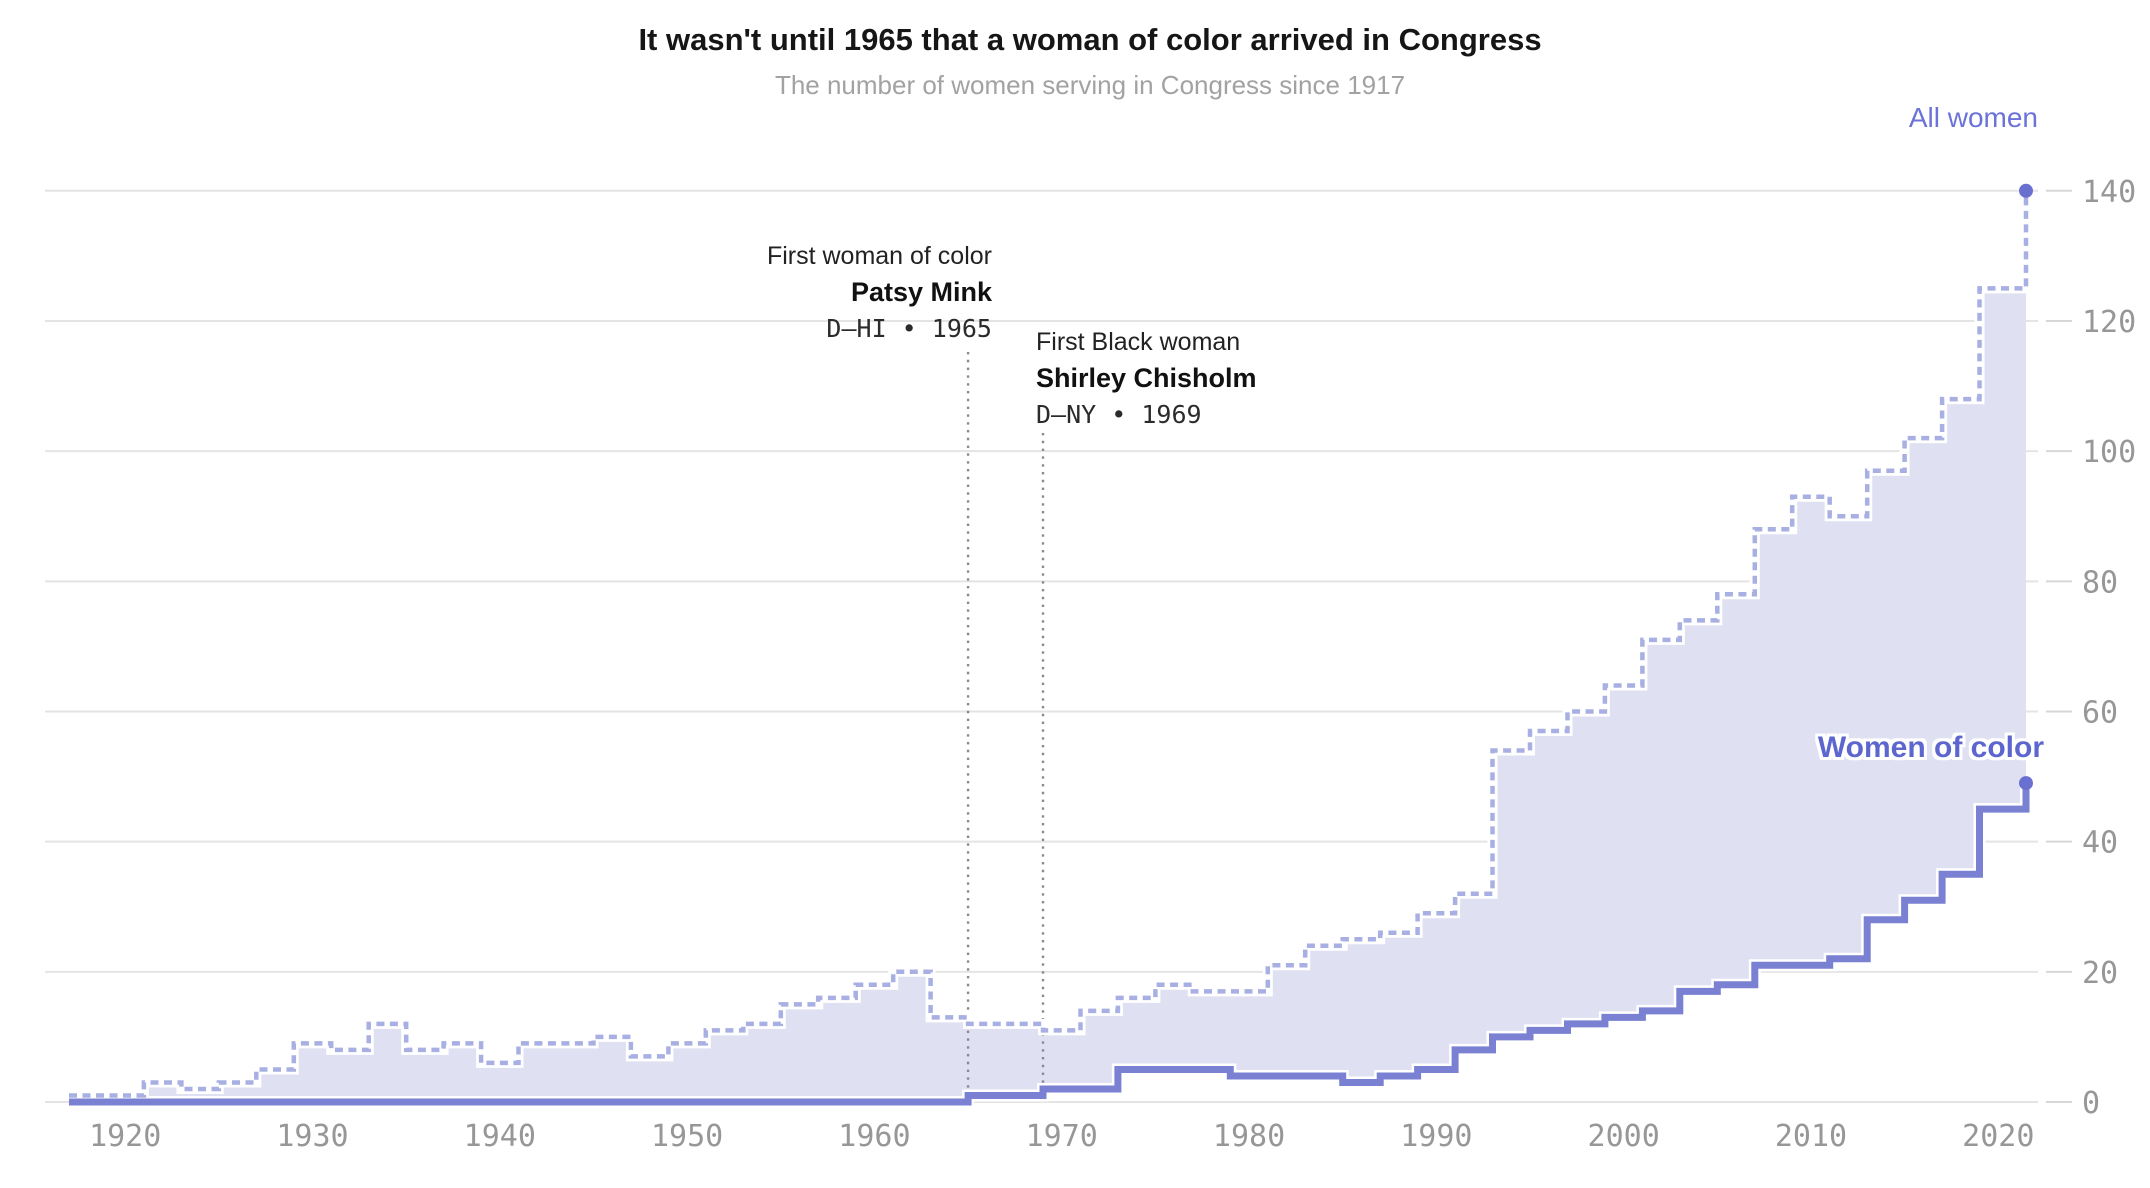  Describe the element at coordinates (312, 1136) in the screenshot. I see `x-axis-label: 1930` at that location.